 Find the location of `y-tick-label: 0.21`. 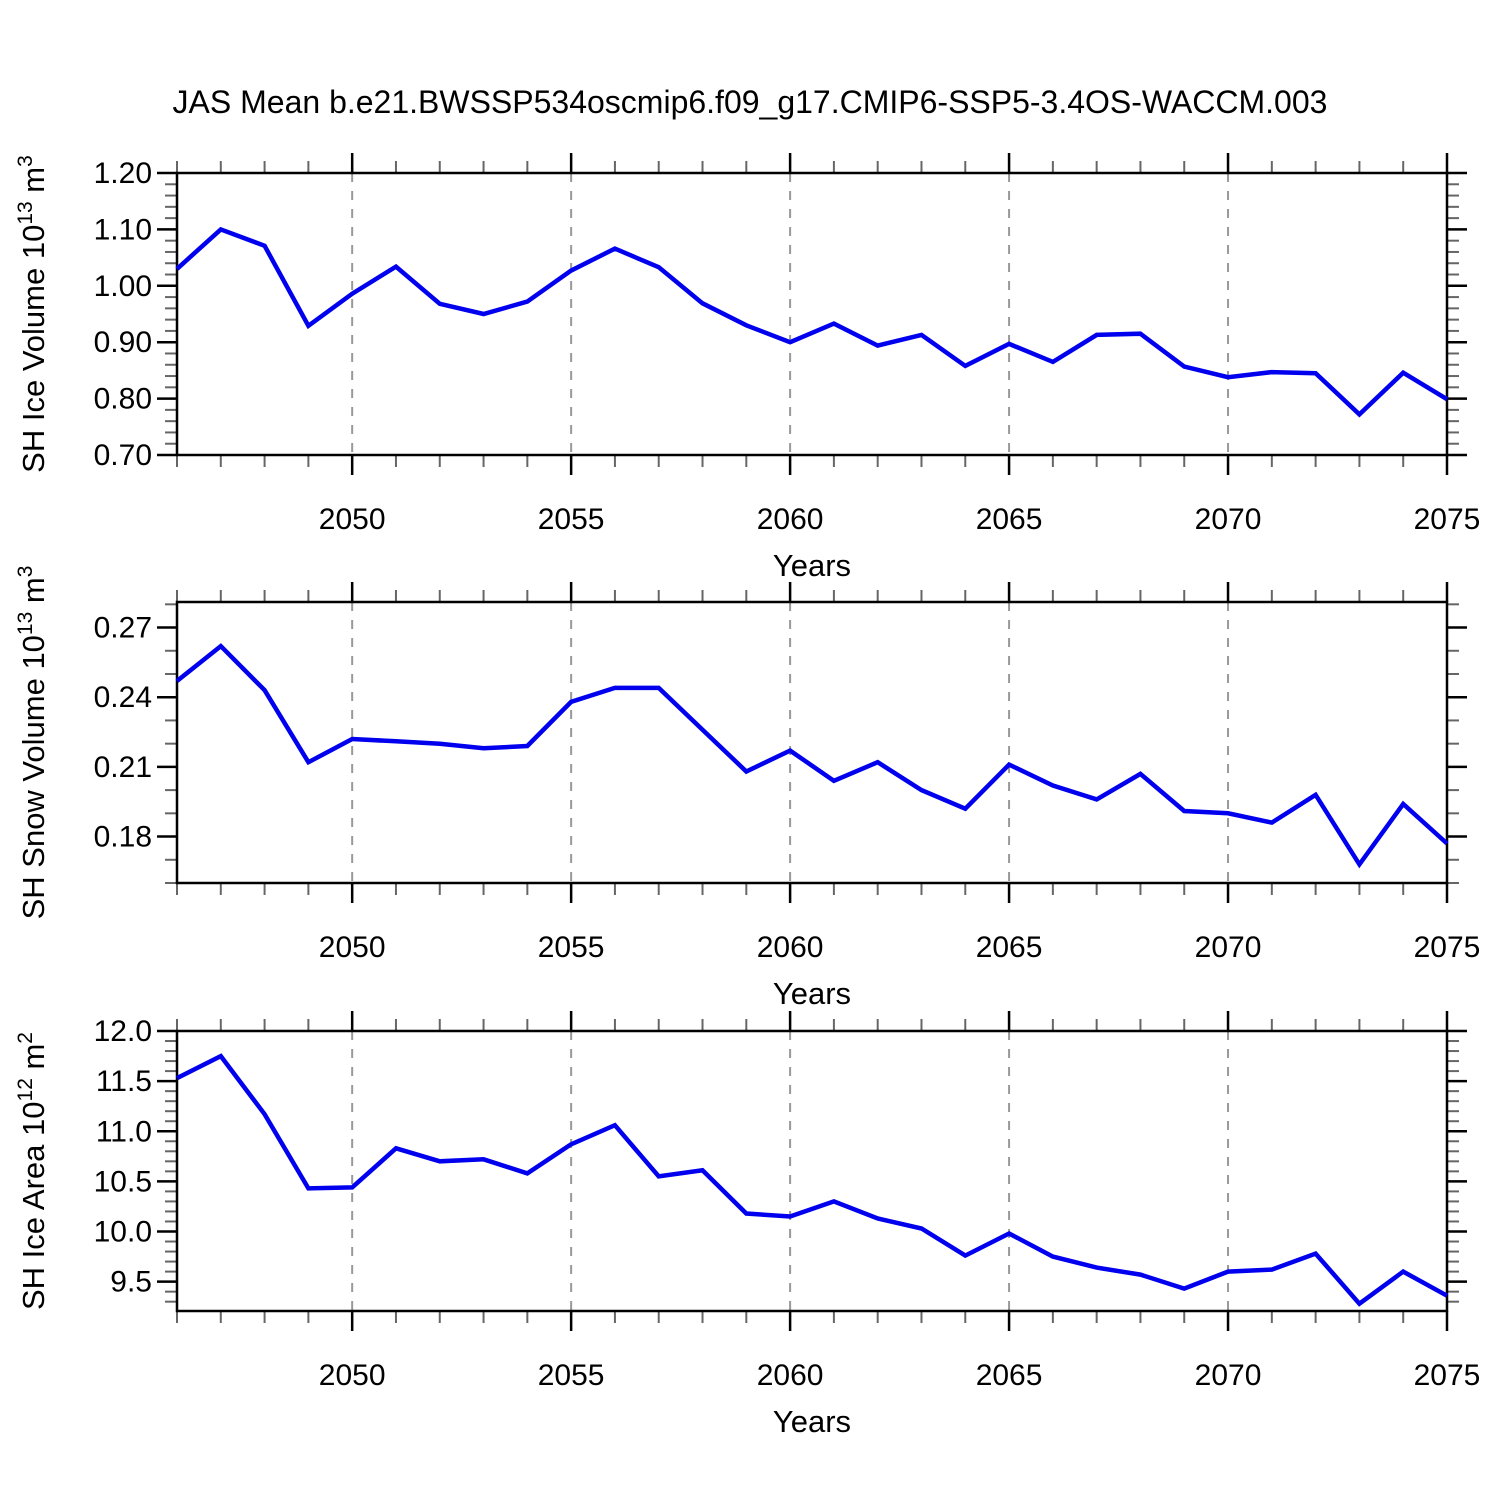

y-tick-label: 0.21 is located at coordinates (123, 767).